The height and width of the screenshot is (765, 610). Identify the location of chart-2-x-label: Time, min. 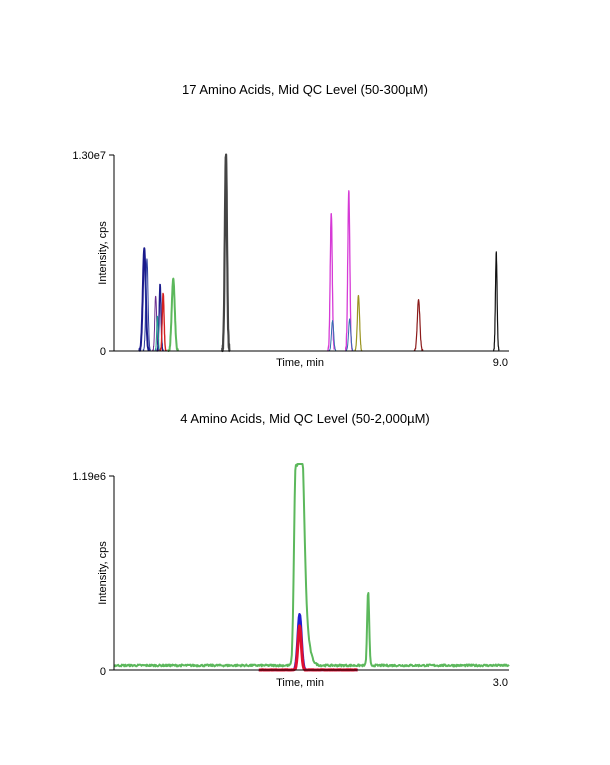
(300, 683).